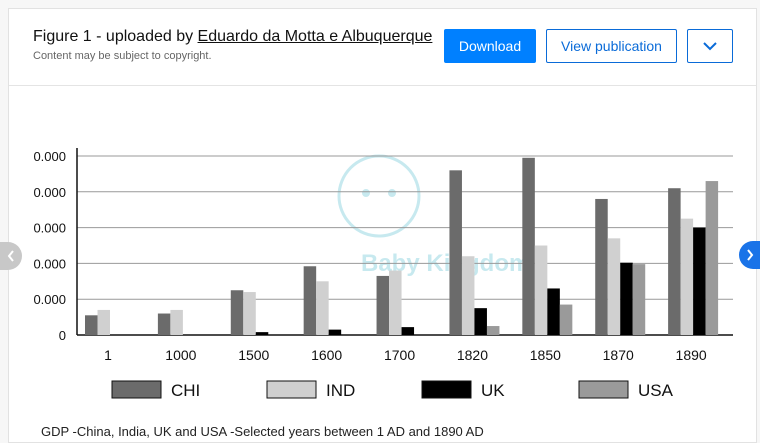 The image size is (760, 443). I want to click on x-tick-label: 1500, so click(253, 355).